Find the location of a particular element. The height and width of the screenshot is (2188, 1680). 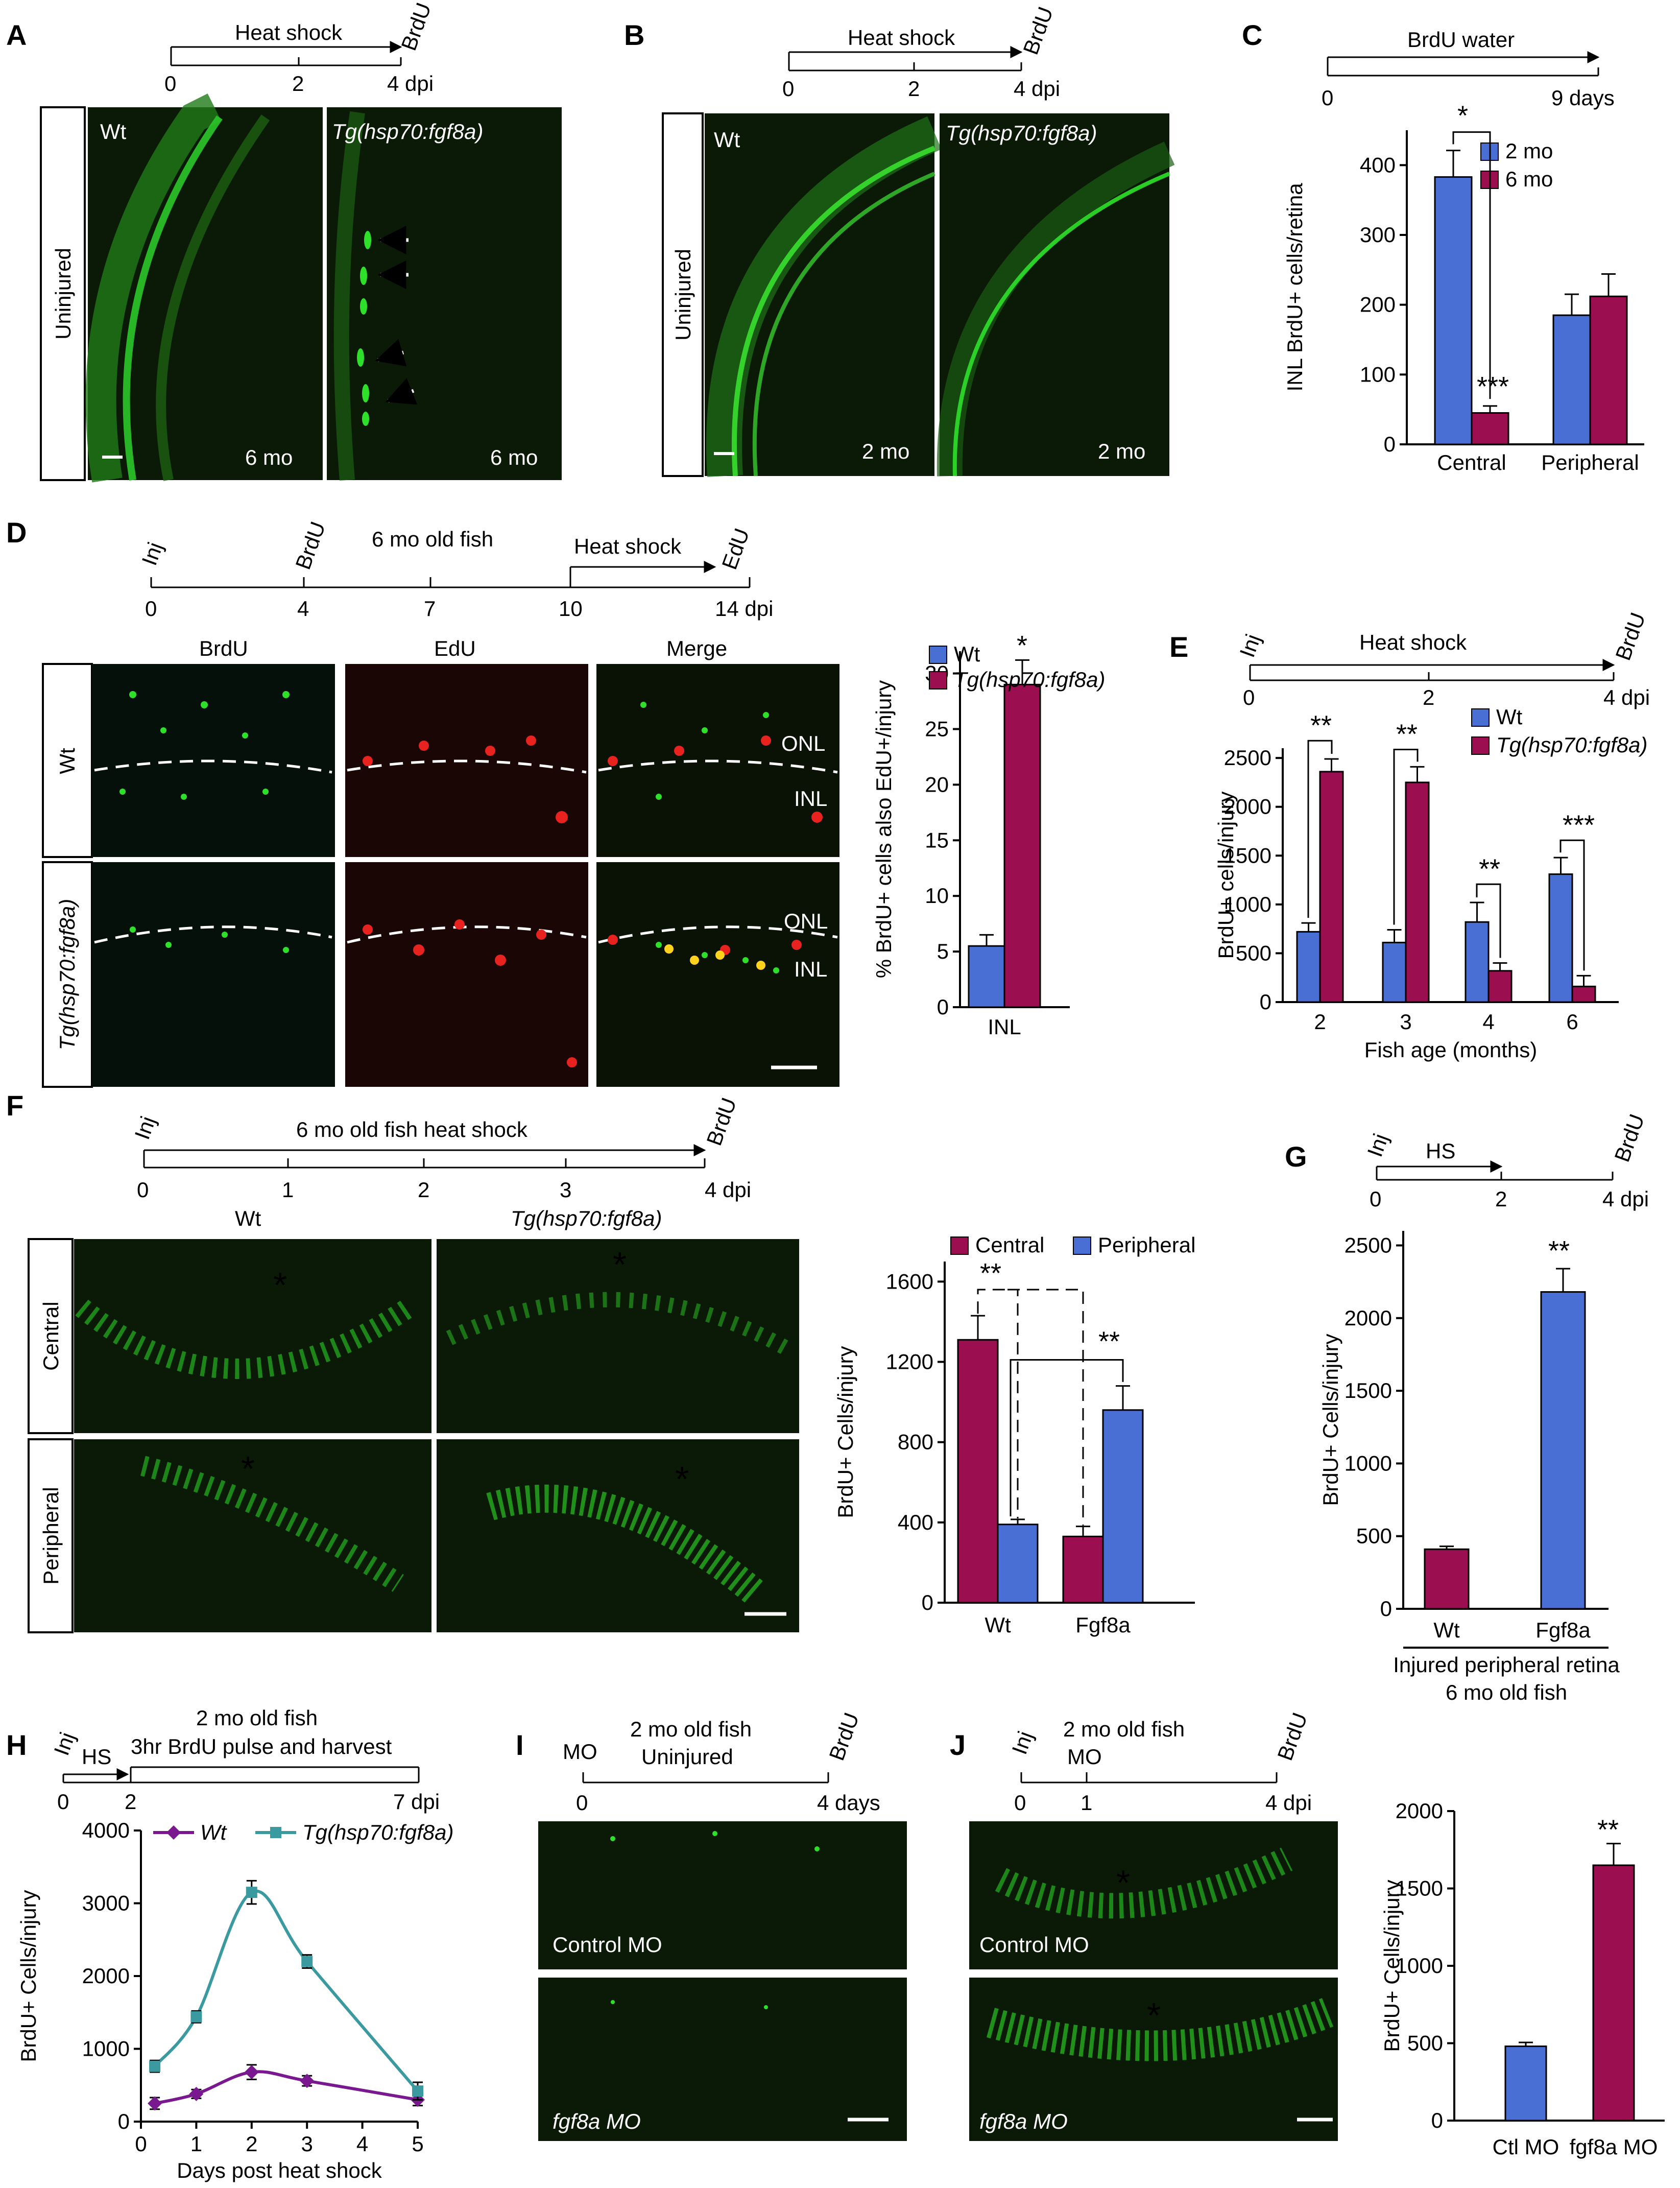

y-tick-label: 1000 is located at coordinates (1419, 1966).